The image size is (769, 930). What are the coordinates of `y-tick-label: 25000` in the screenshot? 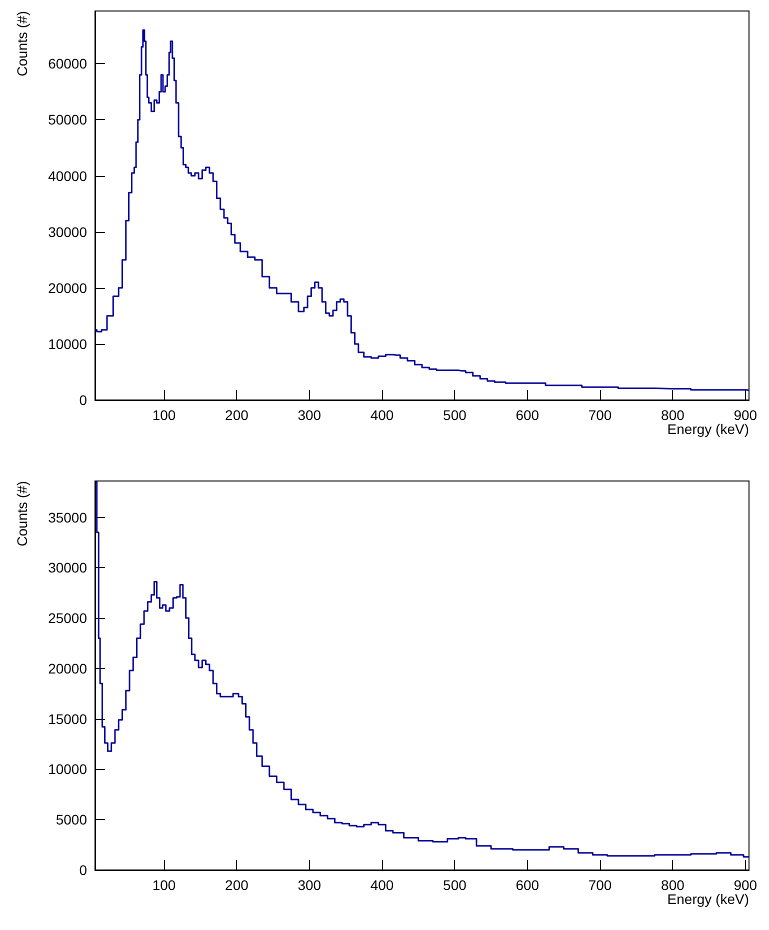 It's located at (68, 618).